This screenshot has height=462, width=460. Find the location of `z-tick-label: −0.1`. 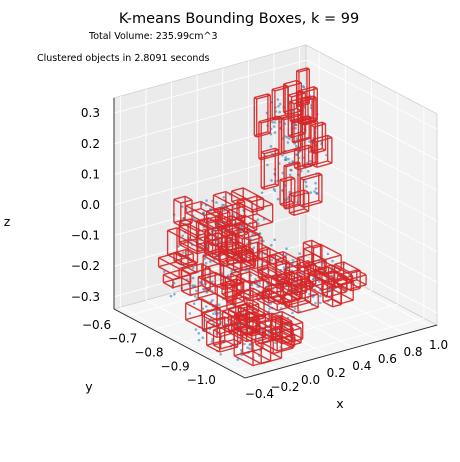

z-tick-label: −0.1 is located at coordinates (85, 236).